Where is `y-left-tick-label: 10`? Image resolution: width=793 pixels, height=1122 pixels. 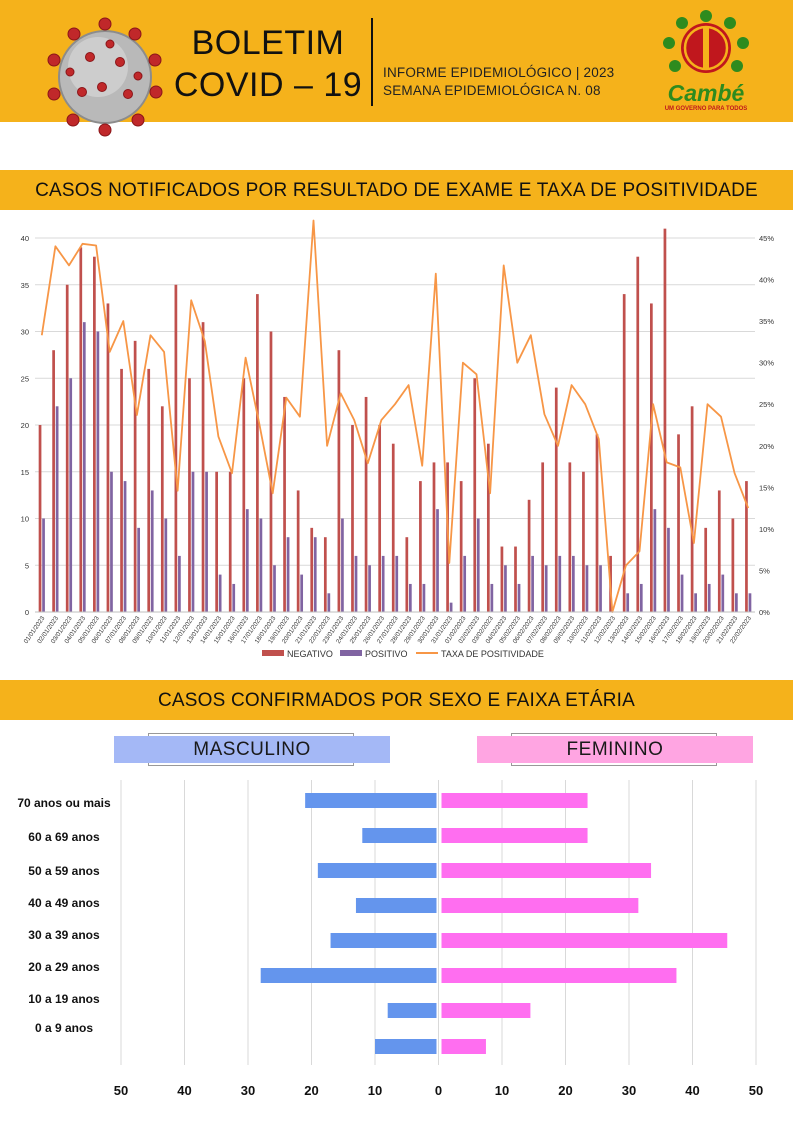
y-left-tick-label: 10 is located at coordinates (25, 519).